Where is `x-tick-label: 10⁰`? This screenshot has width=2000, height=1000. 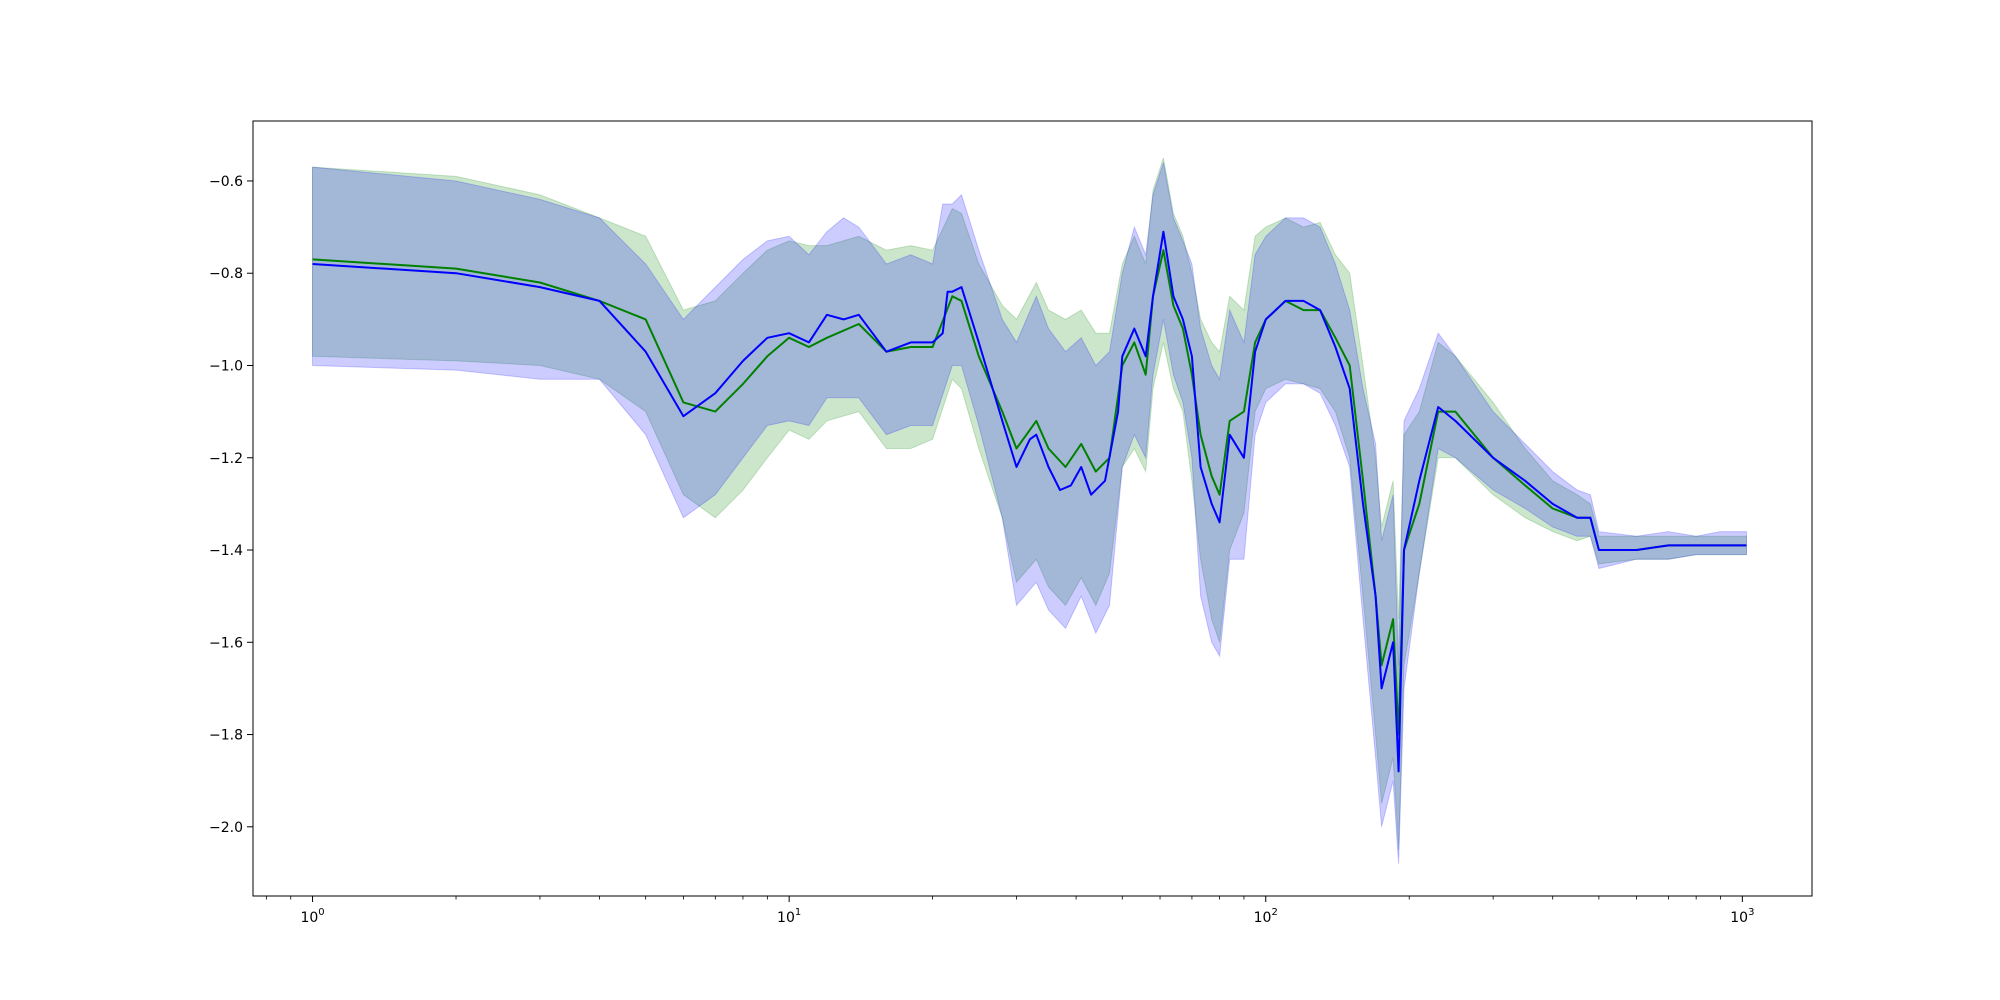
x-tick-label: 10⁰ is located at coordinates (312, 916).